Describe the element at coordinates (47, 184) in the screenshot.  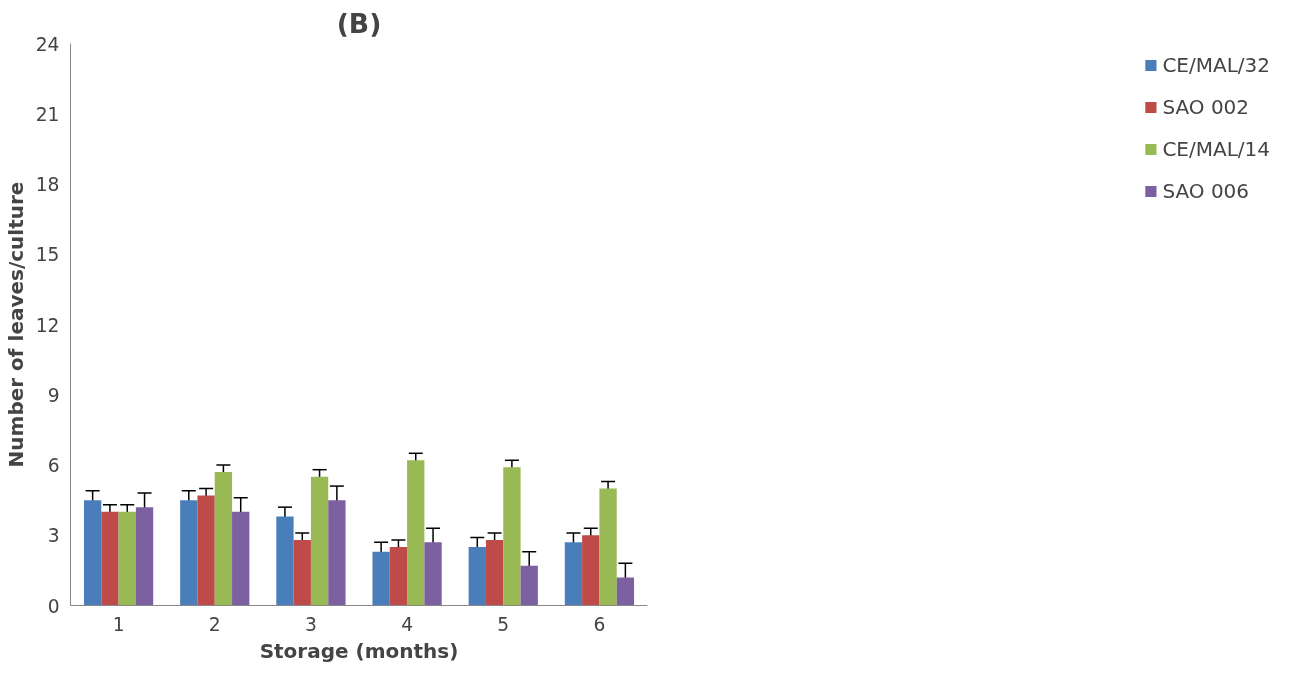
I see `y-tick-label: 18` at that location.